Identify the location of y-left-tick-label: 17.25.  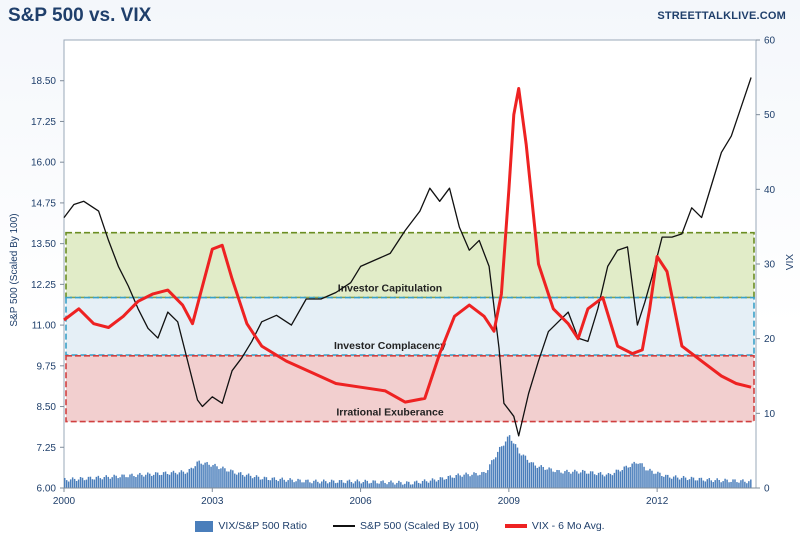
(43, 122).